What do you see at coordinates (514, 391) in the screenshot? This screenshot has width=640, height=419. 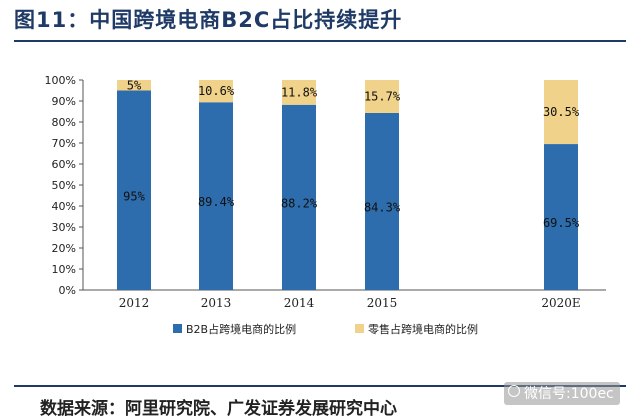 I see `wechat-icon` at bounding box center [514, 391].